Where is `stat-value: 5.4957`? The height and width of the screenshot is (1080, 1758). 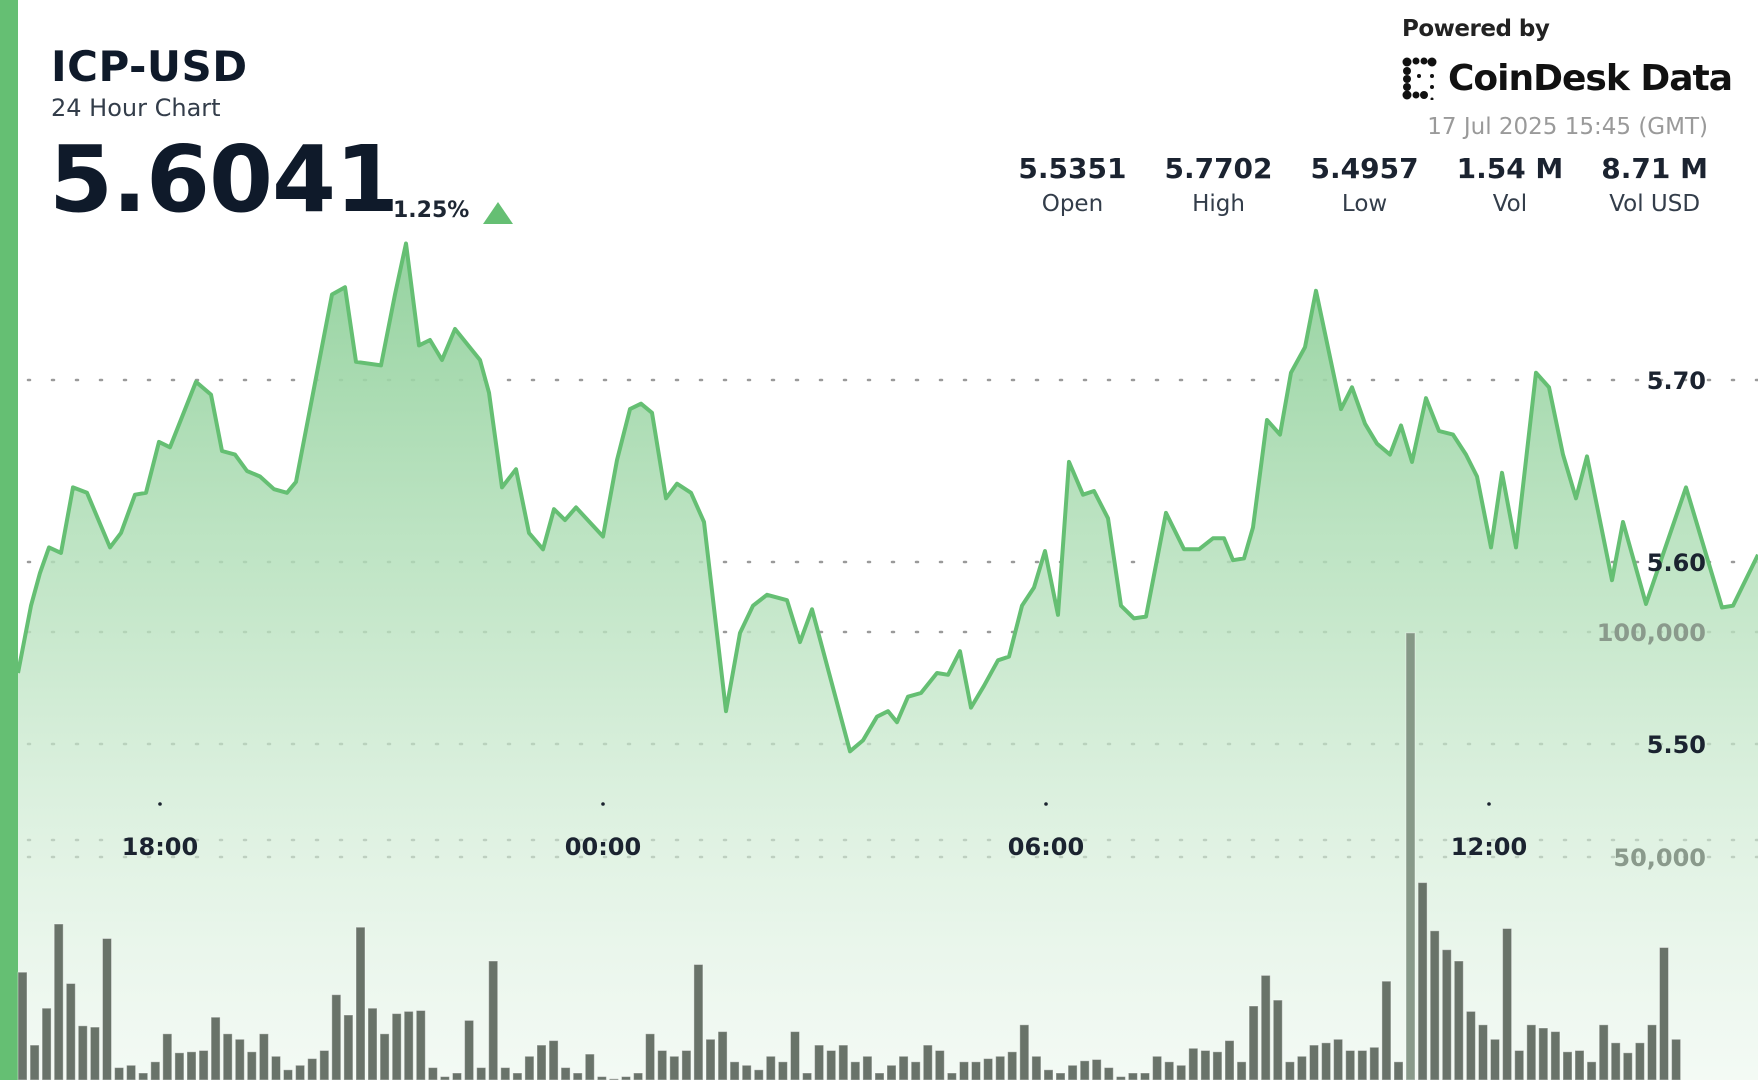 stat-value: 5.4957 is located at coordinates (1364, 168).